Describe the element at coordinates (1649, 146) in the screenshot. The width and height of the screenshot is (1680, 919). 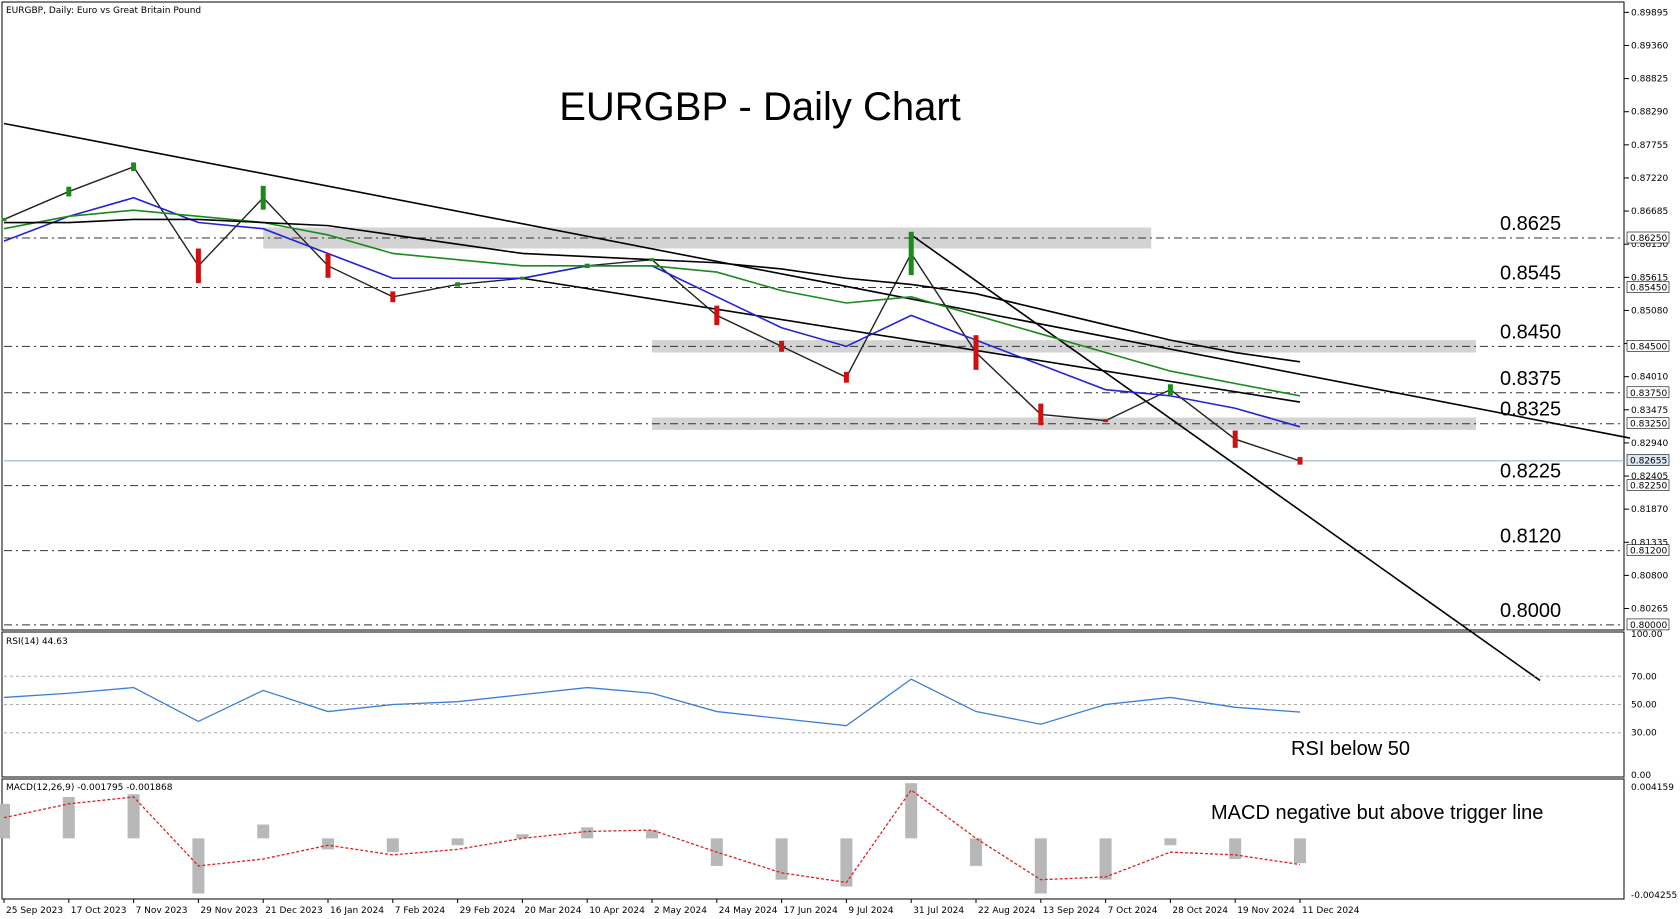
I see `price-tick-label: 0.87755` at that location.